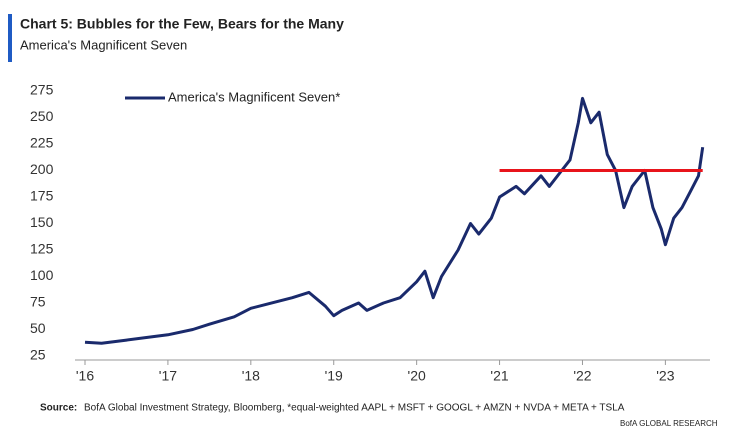 This screenshot has width=751, height=428. I want to click on y-tick-label: 100, so click(42, 275).